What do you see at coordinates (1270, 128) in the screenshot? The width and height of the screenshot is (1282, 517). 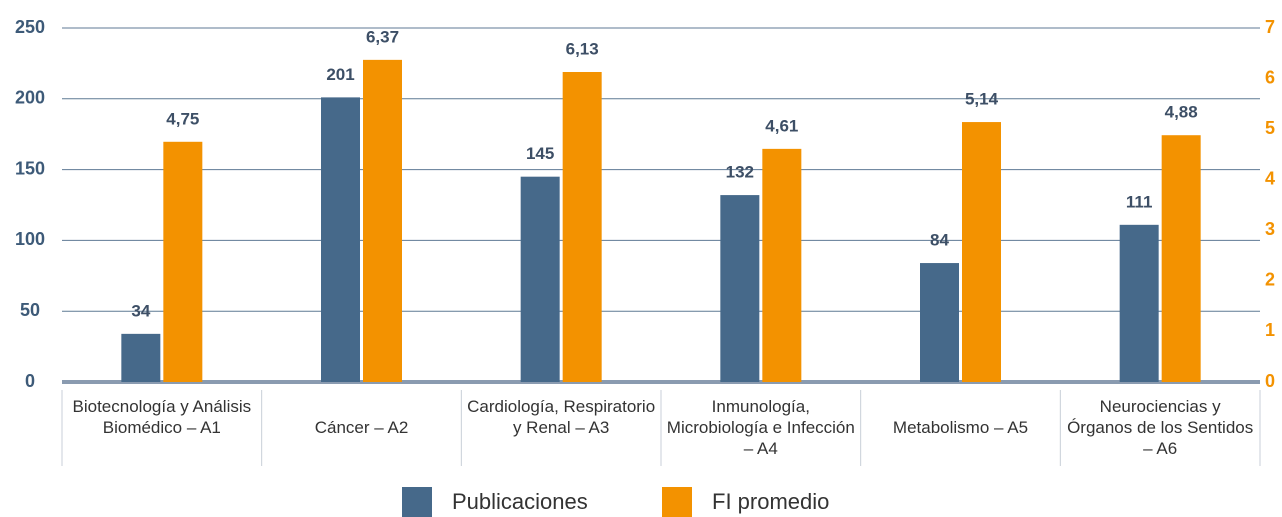 I see `y2-tick-label: 5` at bounding box center [1270, 128].